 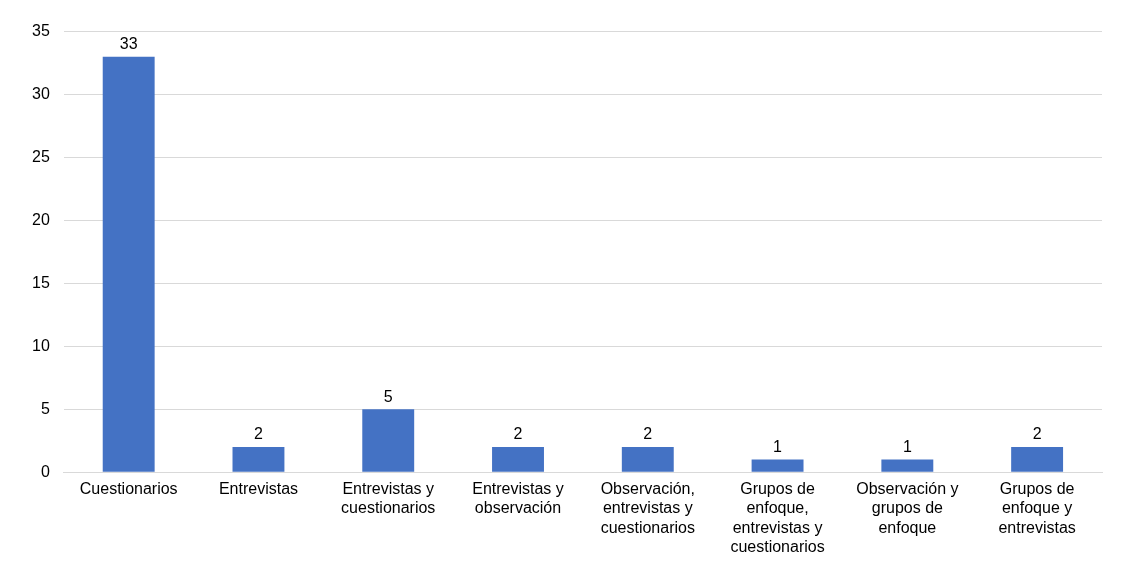 I want to click on y-tick-label: 5, so click(x=45, y=408).